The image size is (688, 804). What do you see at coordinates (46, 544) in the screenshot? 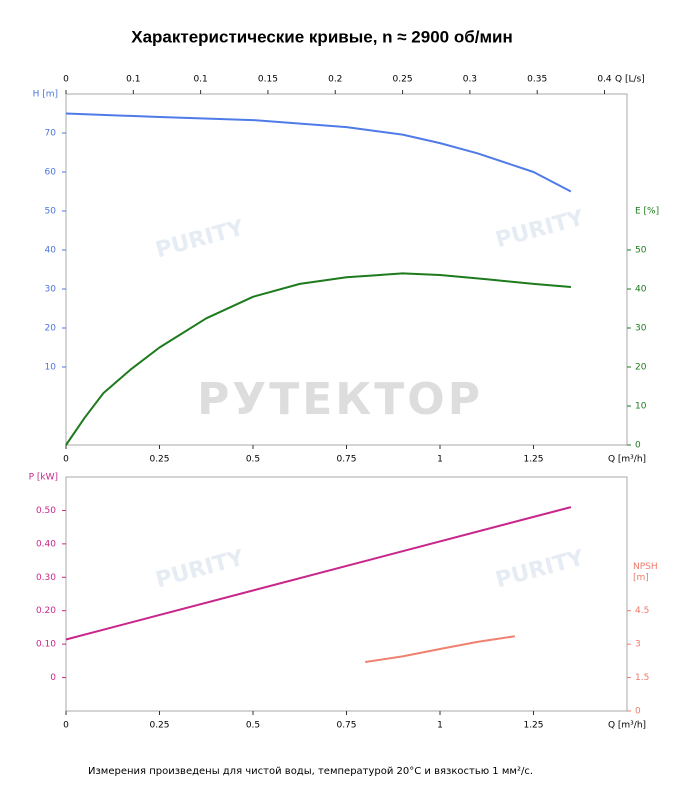
I see `y-tick-label: 0.40` at bounding box center [46, 544].